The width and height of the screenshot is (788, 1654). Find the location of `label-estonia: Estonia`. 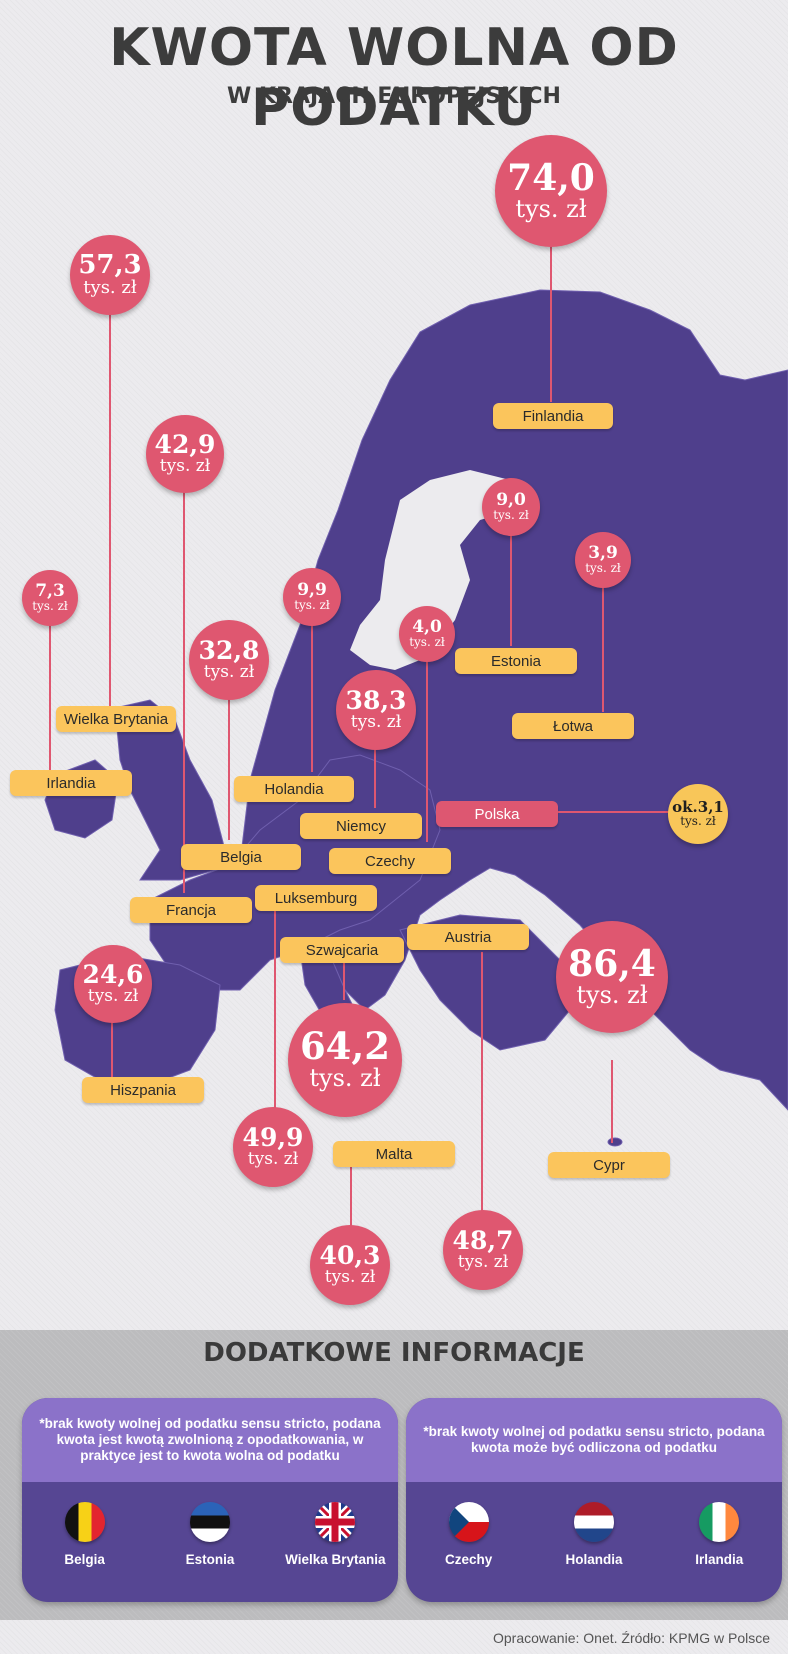

label-estonia: Estonia is located at coordinates (516, 661).